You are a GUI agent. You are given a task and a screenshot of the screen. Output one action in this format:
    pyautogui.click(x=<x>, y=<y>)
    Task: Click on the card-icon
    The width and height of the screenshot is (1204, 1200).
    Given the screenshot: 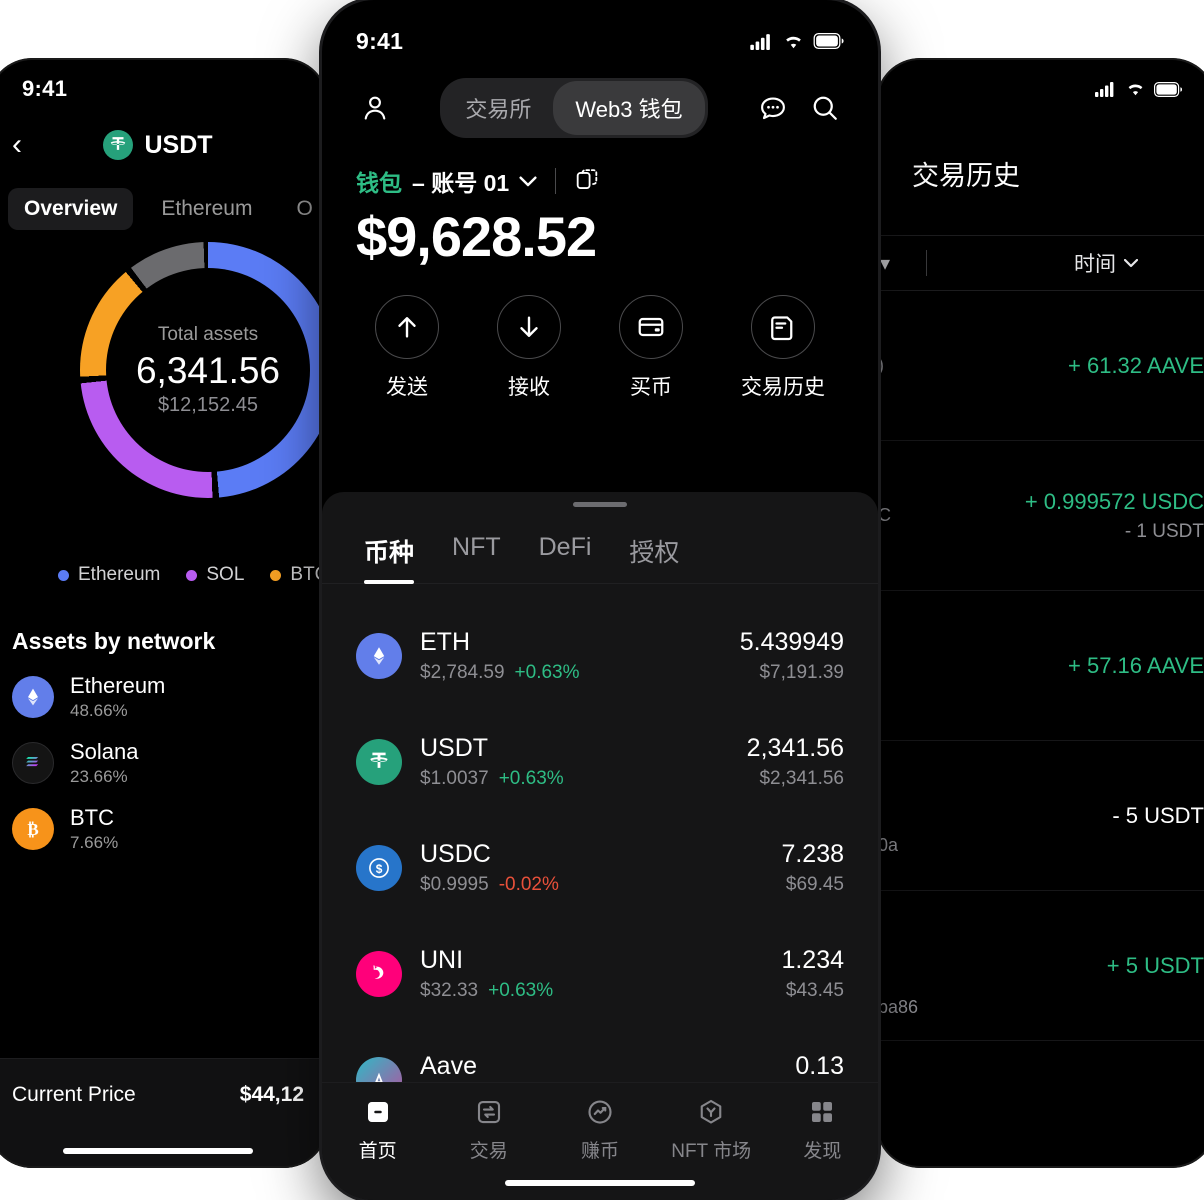 What is the action you would take?
    pyautogui.click(x=651, y=327)
    